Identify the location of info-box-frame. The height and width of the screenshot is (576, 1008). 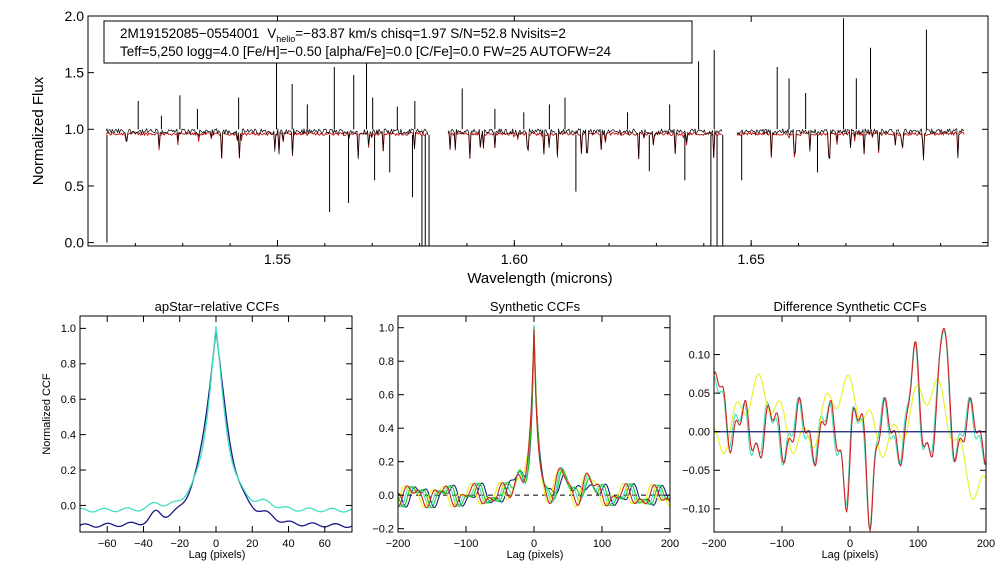
(398, 42).